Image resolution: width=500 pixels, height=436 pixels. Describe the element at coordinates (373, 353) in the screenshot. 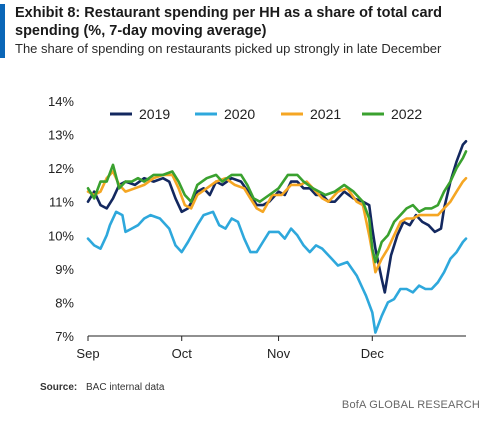

I see `x-tick-label: Dec` at that location.